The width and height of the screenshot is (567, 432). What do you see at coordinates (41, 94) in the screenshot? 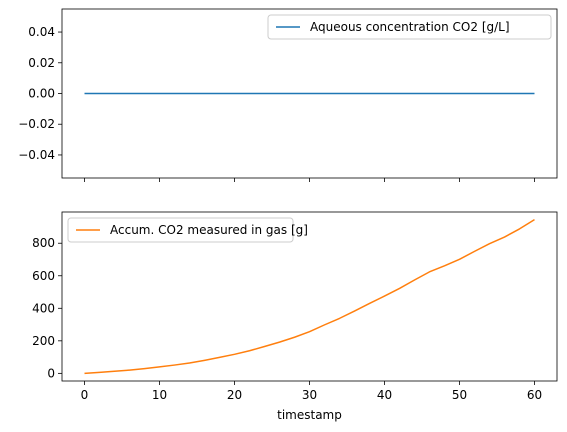
I see `y-tick-label: 0.00` at bounding box center [41, 94].